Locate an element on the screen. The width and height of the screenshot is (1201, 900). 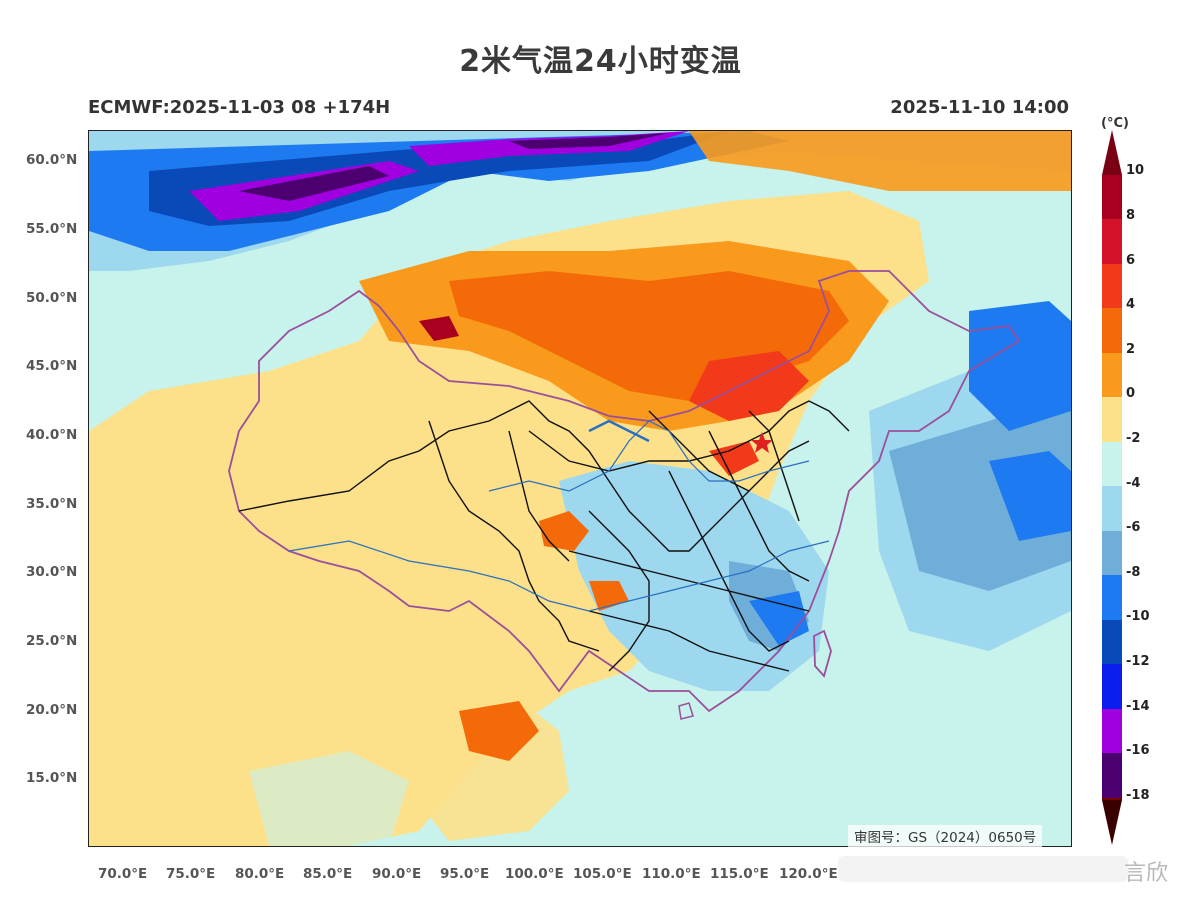
lon-label: 80.0°E is located at coordinates (260, 874).